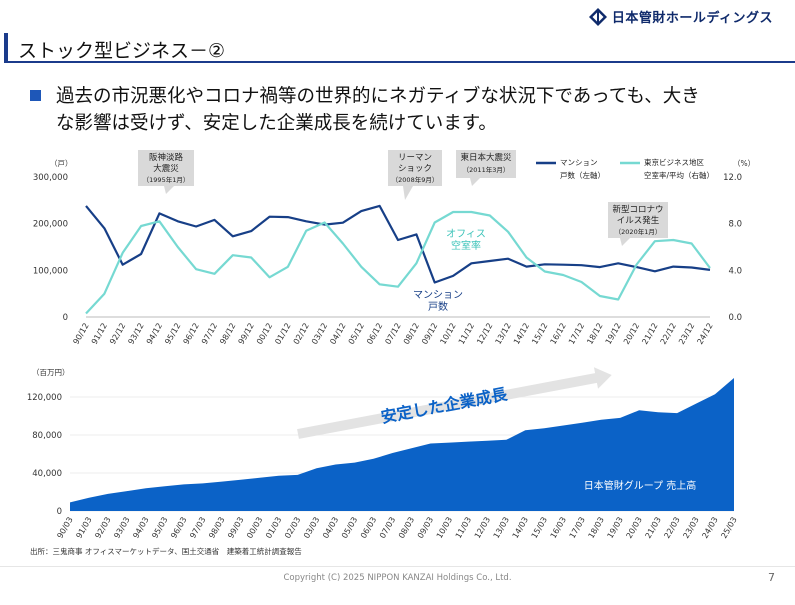  What do you see at coordinates (80, 334) in the screenshot?
I see `top-x-tick-label: 90/12` at bounding box center [80, 334].